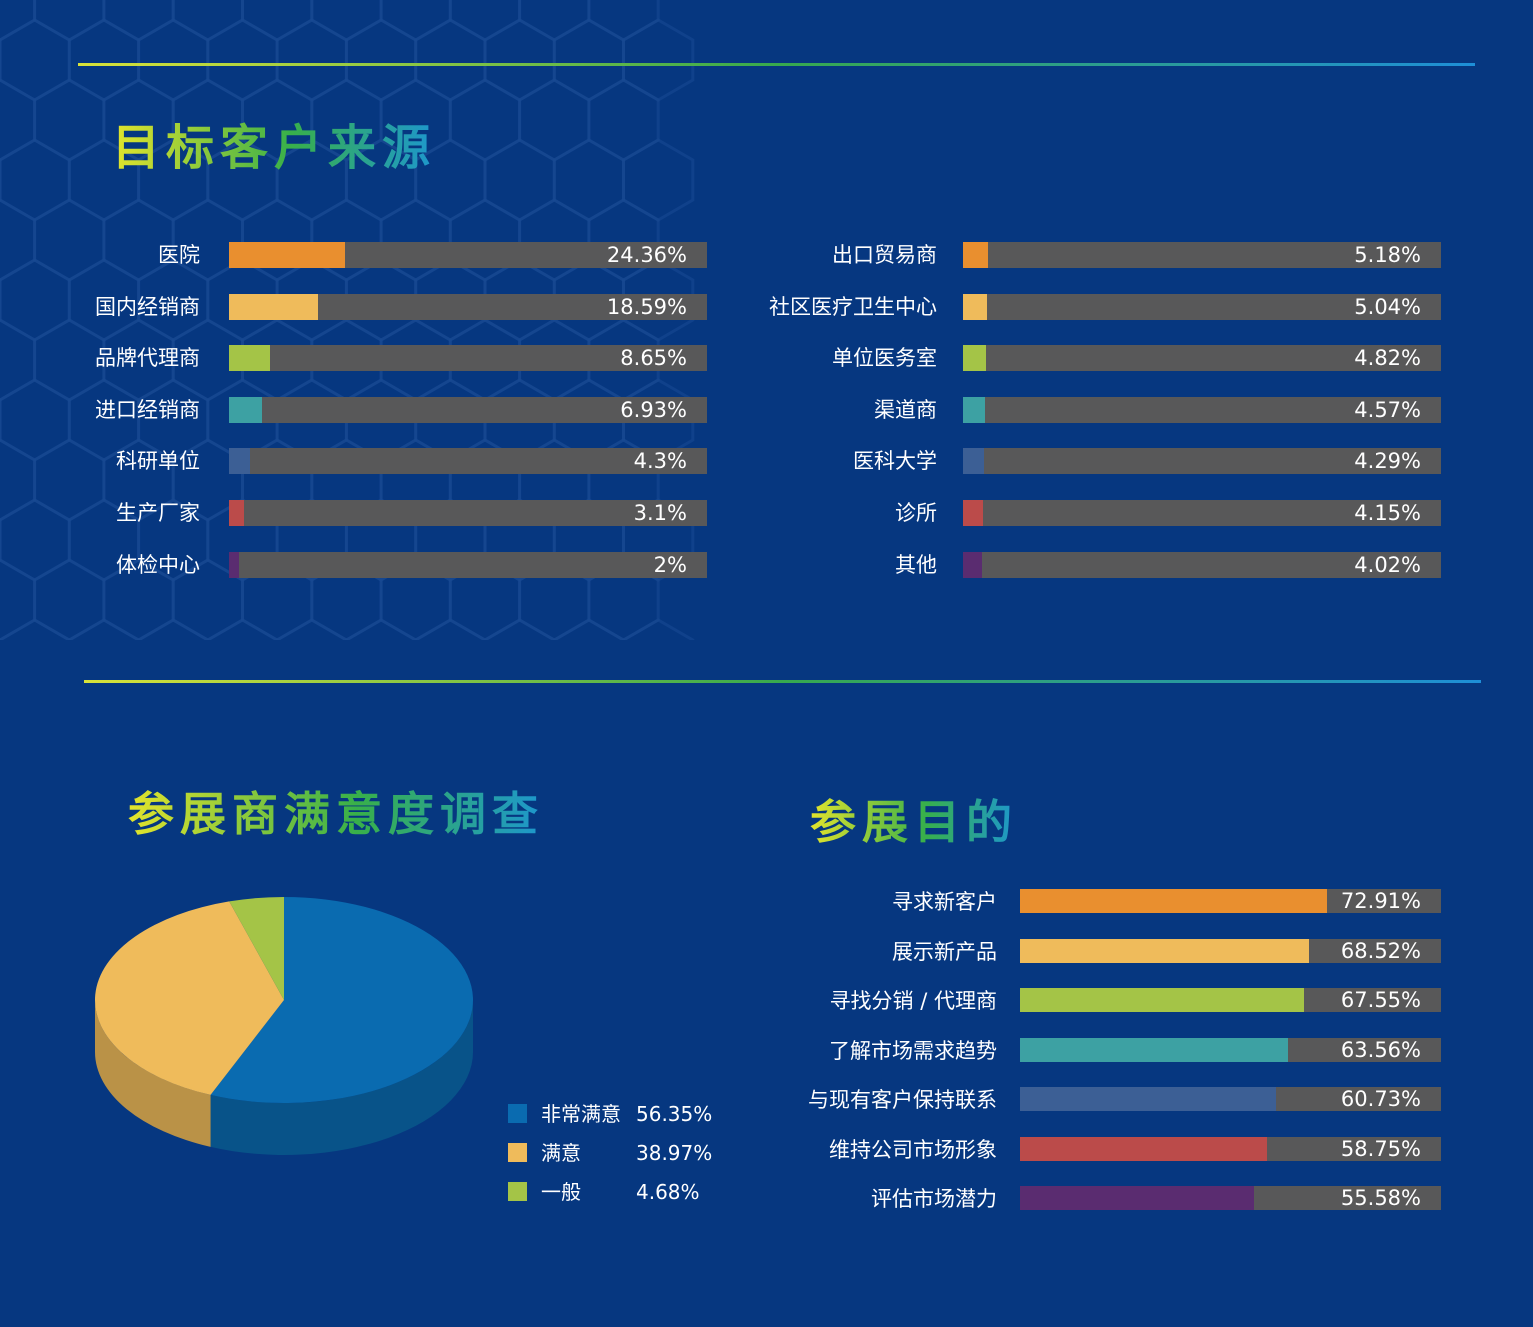 The height and width of the screenshot is (1327, 1533). Describe the element at coordinates (1380, 1099) in the screenshot. I see `purpose-value-label: 60.73%` at that location.